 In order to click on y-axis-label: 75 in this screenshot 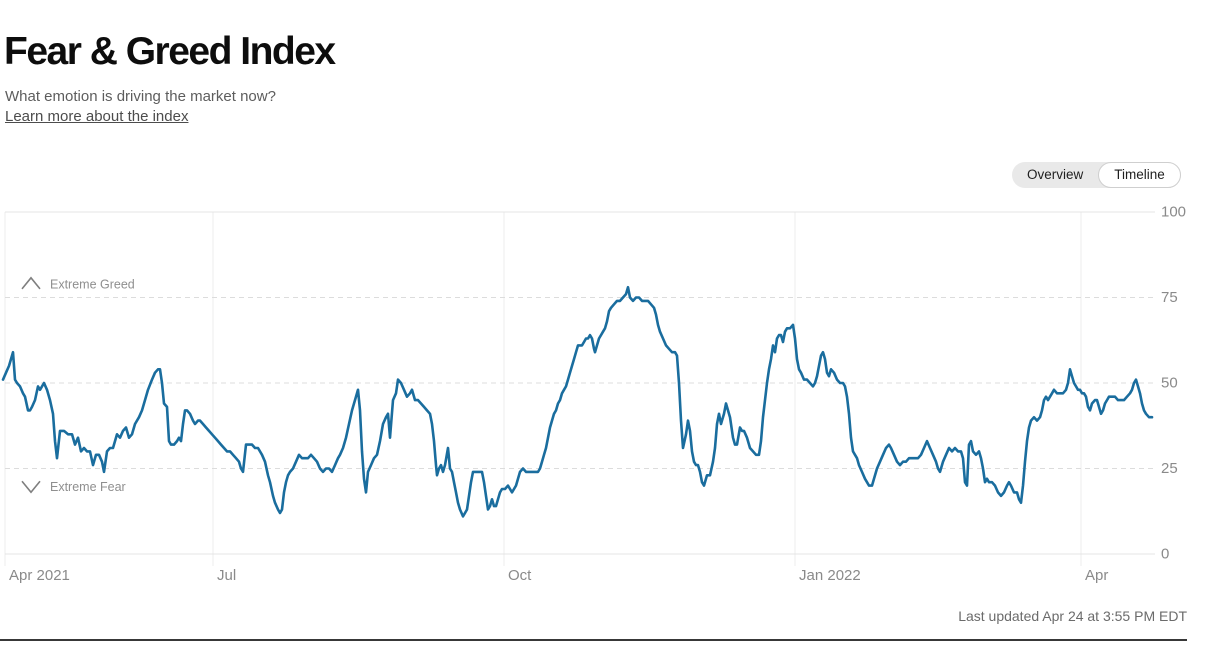, I will do `click(1169, 297)`.